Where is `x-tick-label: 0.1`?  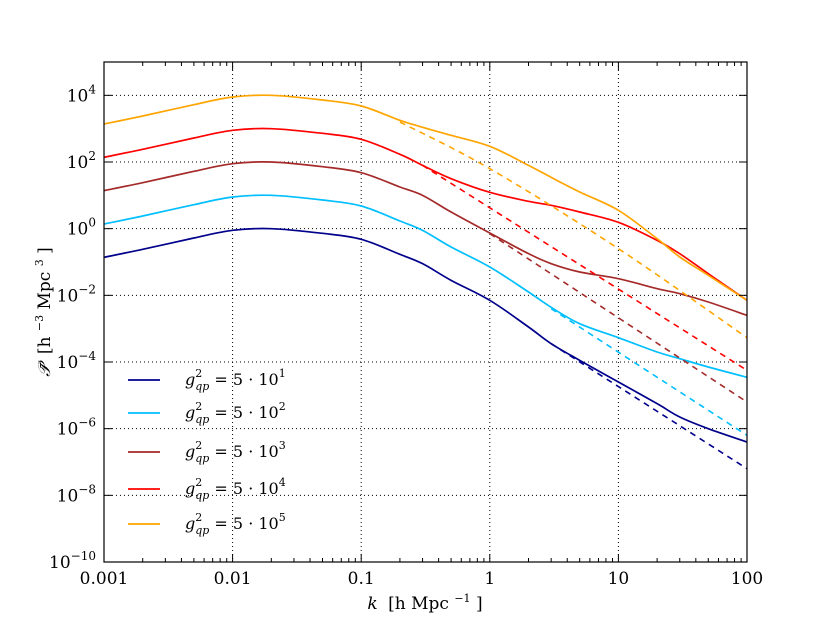
x-tick-label: 0.1 is located at coordinates (361, 579).